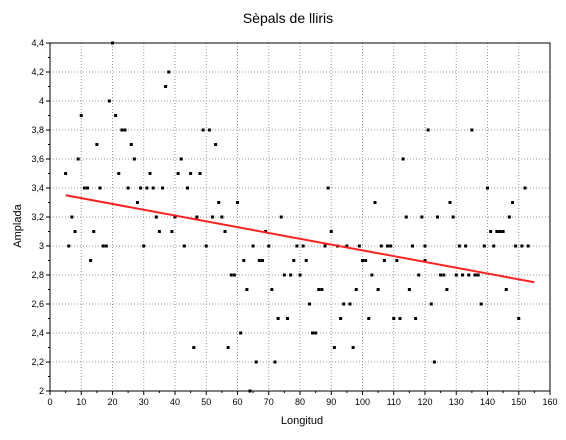  I want to click on x-tick-label: 120, so click(424, 402).